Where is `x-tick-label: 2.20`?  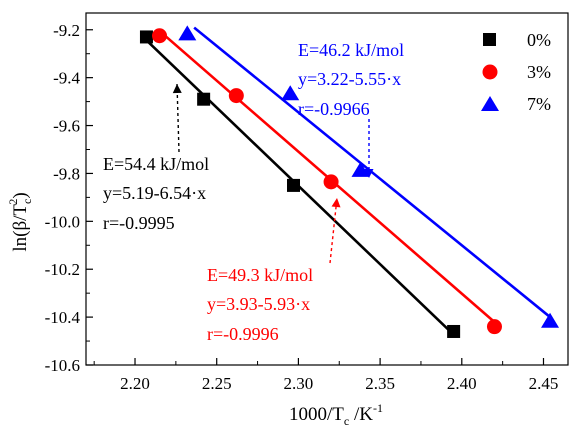 x-tick-label: 2.20 is located at coordinates (135, 383).